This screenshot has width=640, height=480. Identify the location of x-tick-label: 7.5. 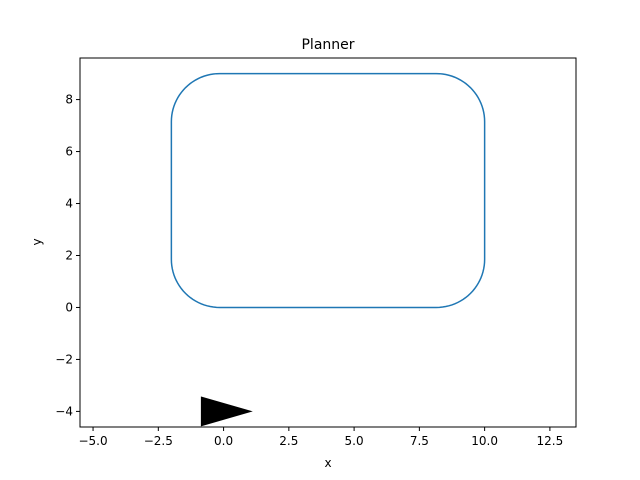
(419, 441).